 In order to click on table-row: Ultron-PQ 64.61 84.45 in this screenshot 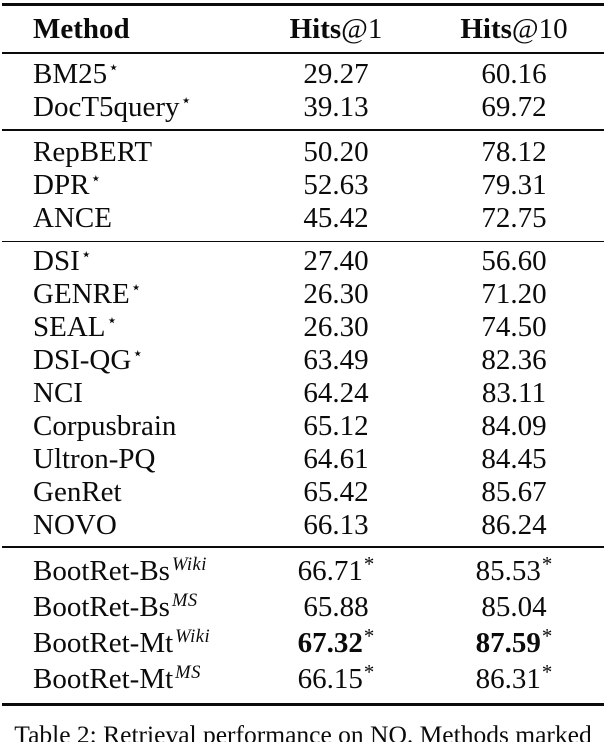, I will do `click(303, 459)`.